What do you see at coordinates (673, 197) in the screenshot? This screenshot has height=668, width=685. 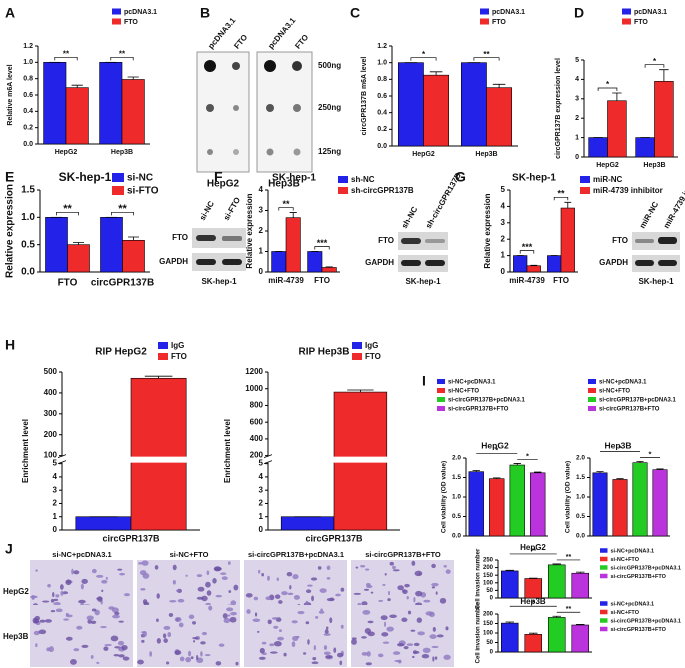 I see `lane-label: miR-4739 inhibitor` at bounding box center [673, 197].